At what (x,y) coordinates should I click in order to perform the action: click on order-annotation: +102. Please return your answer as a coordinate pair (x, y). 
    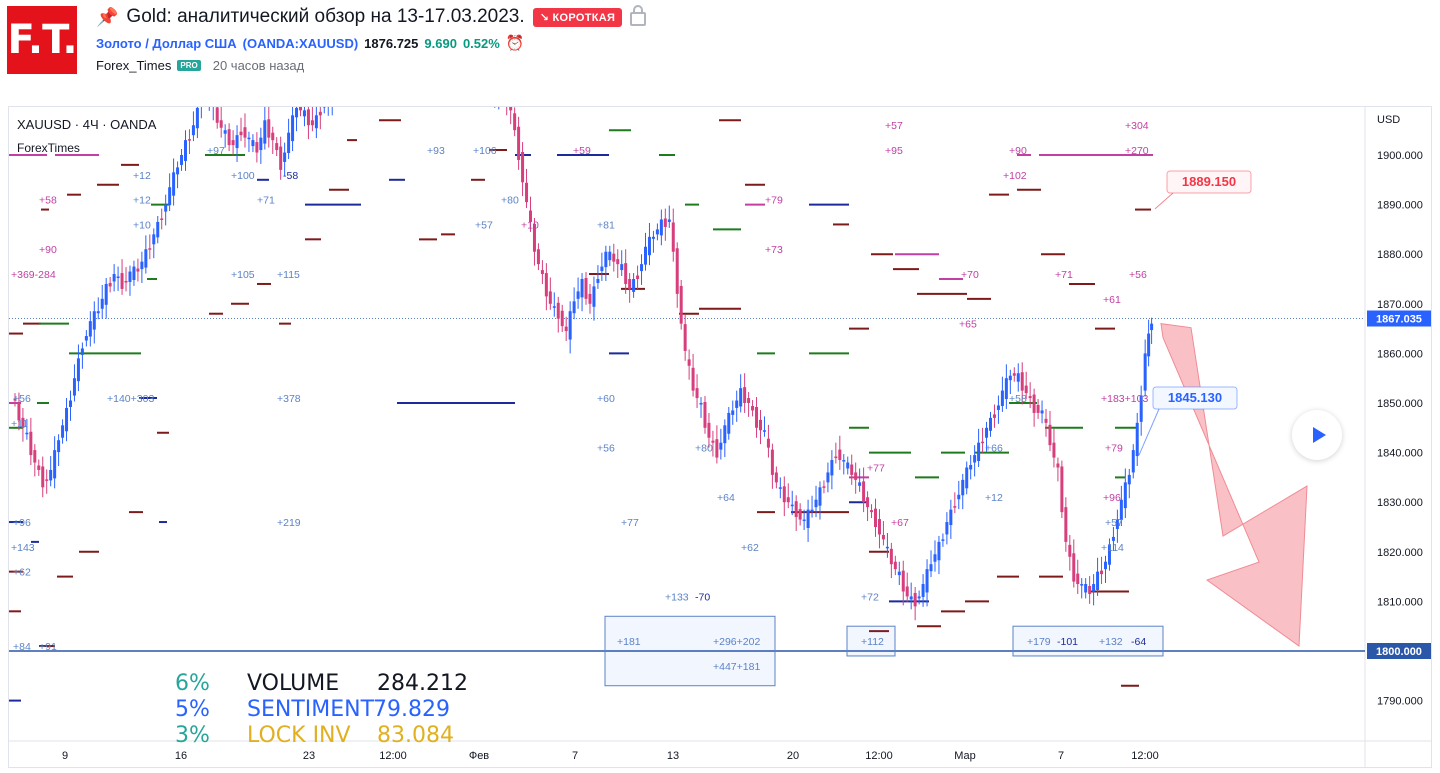
    Looking at the image, I should click on (1015, 176).